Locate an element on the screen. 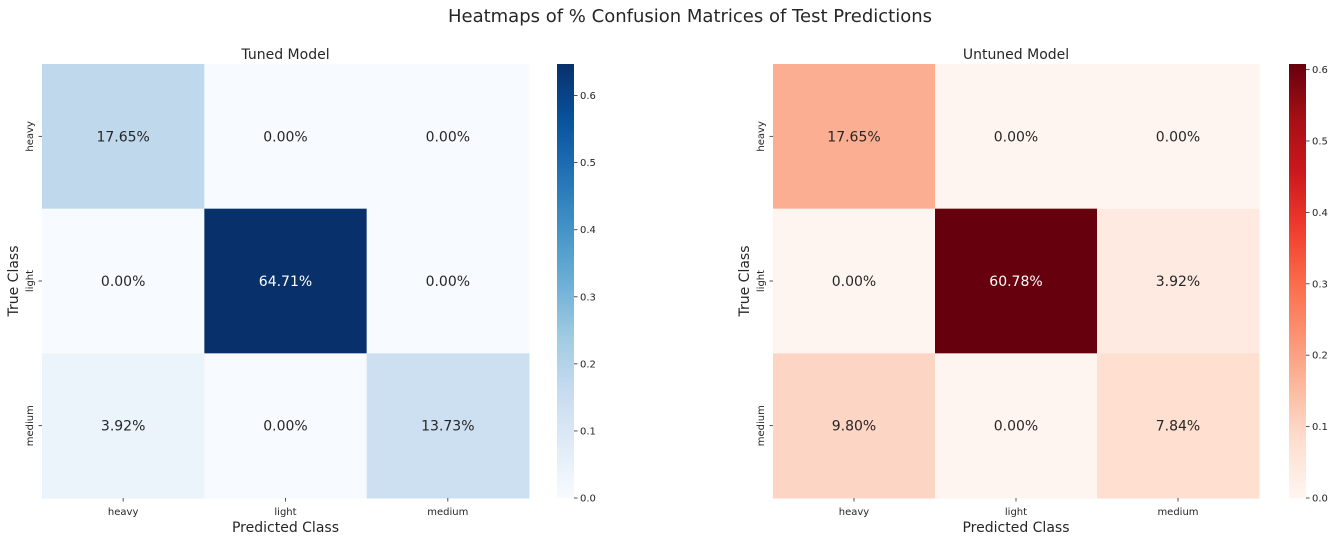  panel-title: Untuned Model is located at coordinates (1016, 55).